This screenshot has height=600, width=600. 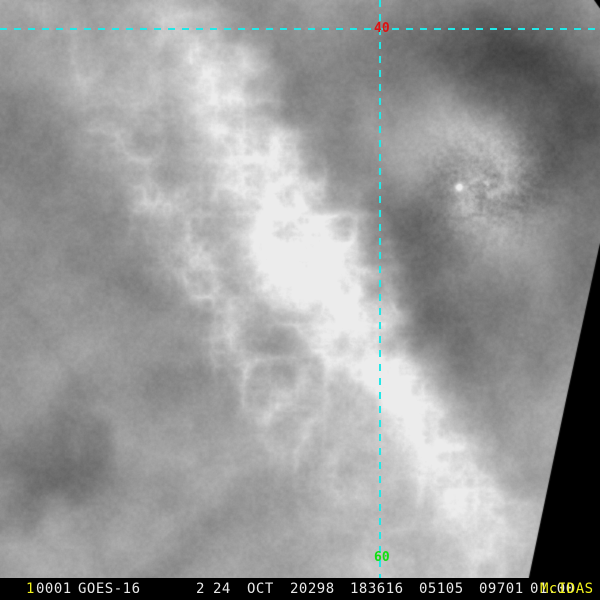 What do you see at coordinates (501, 589) in the screenshot?
I see `footer-element-coordinate: 09701` at bounding box center [501, 589].